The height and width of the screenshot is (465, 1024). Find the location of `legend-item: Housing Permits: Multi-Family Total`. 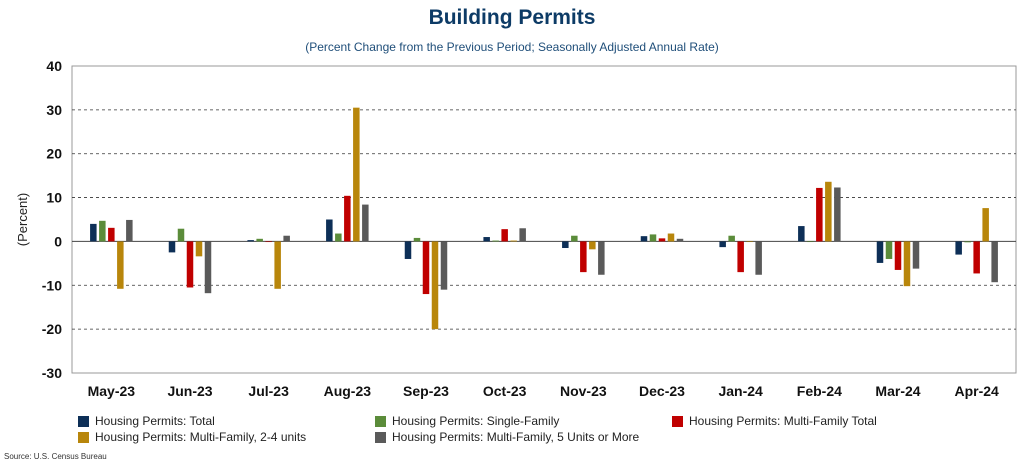

legend-item: Housing Permits: Multi-Family Total is located at coordinates (774, 421).